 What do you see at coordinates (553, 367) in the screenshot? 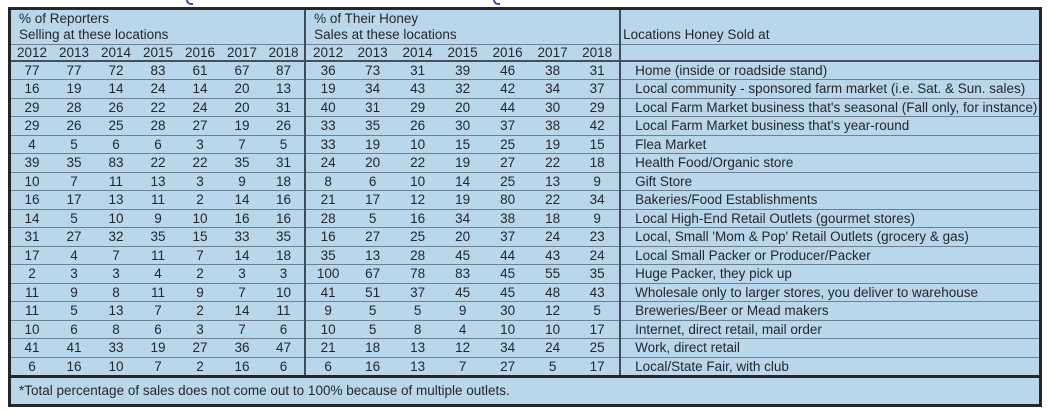
I see `sales-pct-cell: 5` at bounding box center [553, 367].